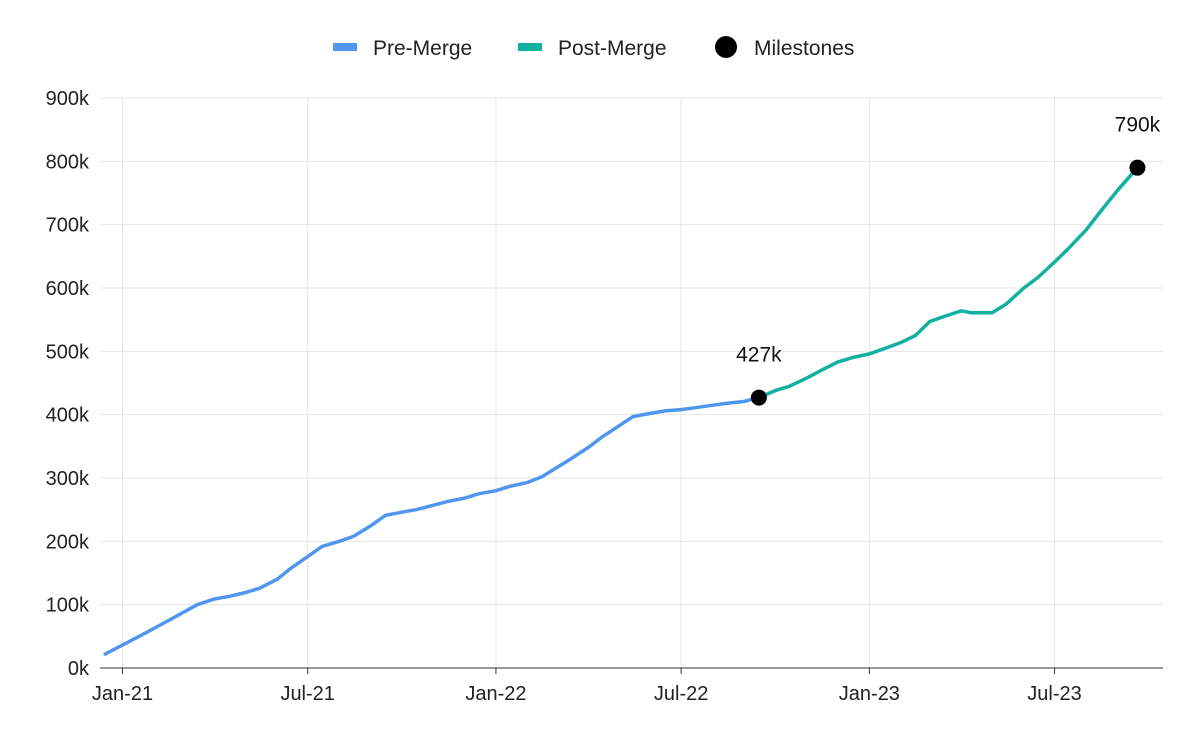 This screenshot has width=1200, height=742. I want to click on legend-item-milestones: Milestones, so click(784, 48).